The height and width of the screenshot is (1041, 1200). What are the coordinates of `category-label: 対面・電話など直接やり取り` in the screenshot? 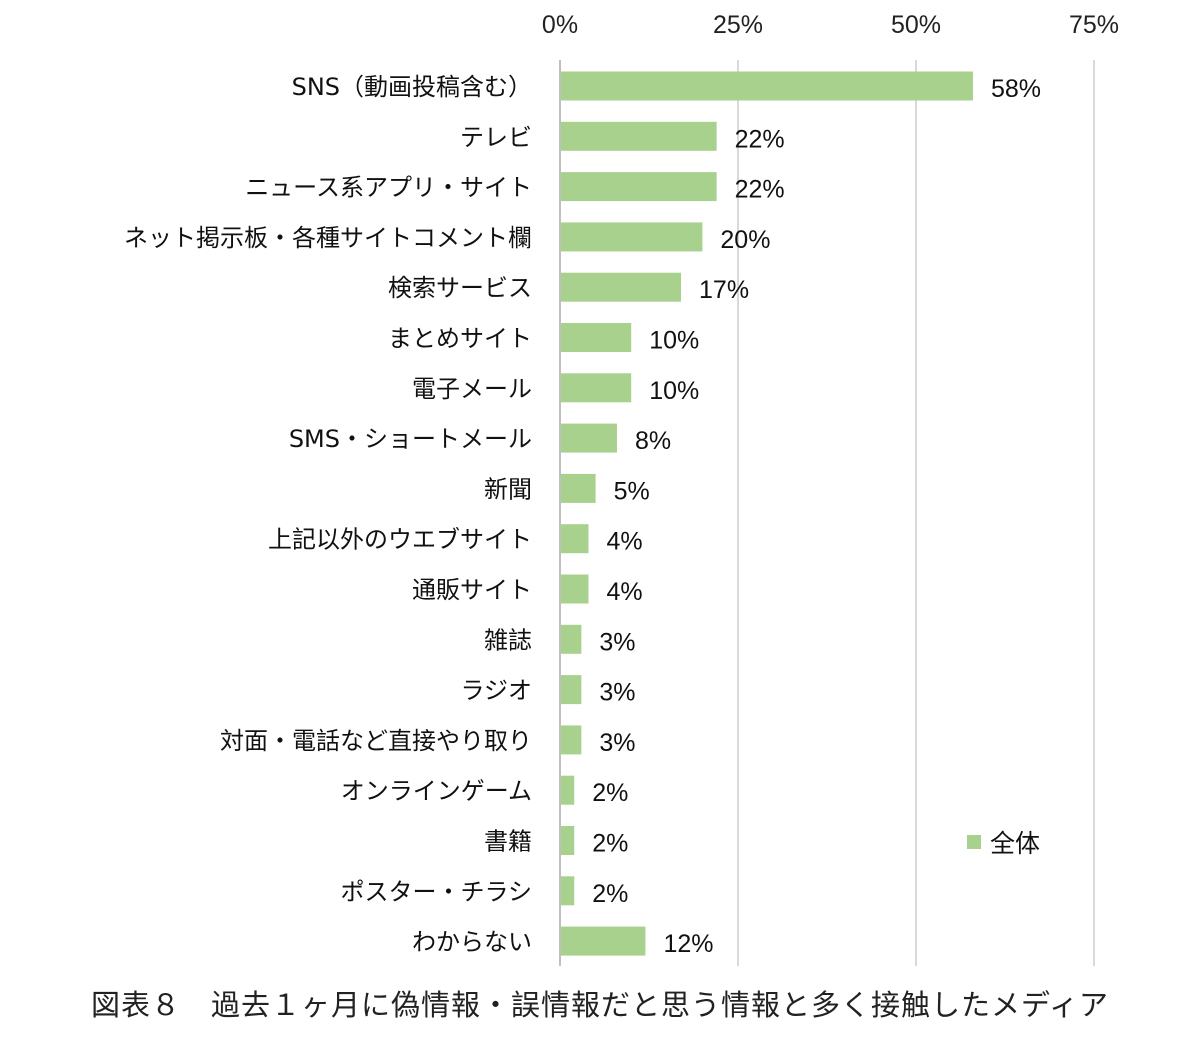 It's located at (376, 741).